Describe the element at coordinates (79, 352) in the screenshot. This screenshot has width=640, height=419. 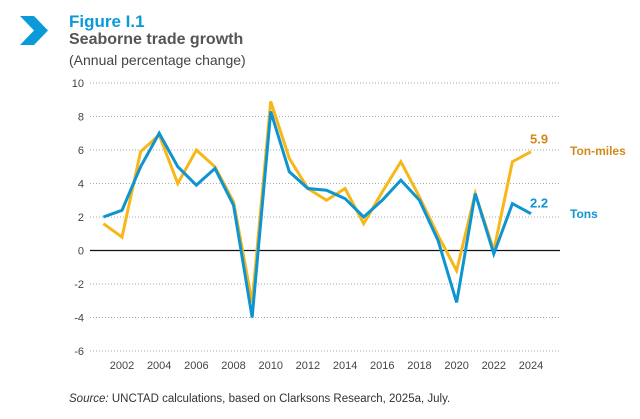
I see `y-tick-label: -6` at that location.